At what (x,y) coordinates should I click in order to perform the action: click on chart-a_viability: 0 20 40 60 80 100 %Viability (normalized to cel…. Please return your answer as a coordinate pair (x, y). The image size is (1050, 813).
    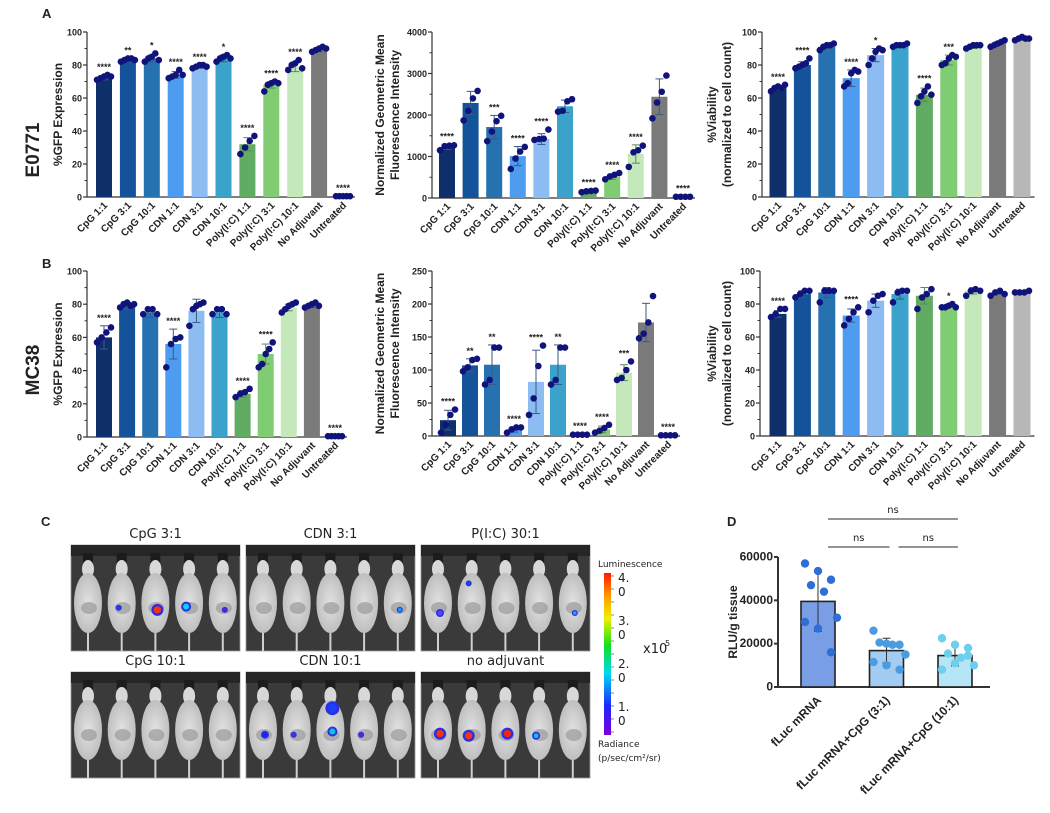
    Looking at the image, I should click on (870, 140).